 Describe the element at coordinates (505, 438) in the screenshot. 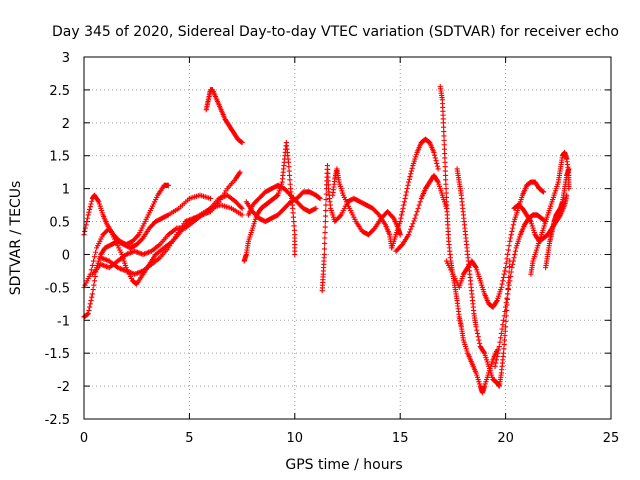

I see `x-tick-label: 20` at that location.